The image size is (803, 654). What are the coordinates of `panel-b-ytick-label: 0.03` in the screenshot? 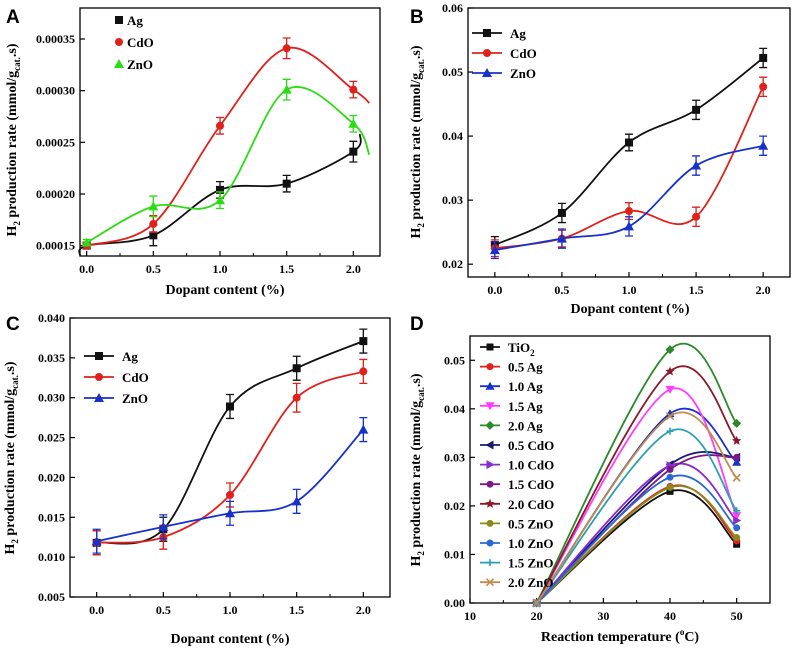 It's located at (452, 200).